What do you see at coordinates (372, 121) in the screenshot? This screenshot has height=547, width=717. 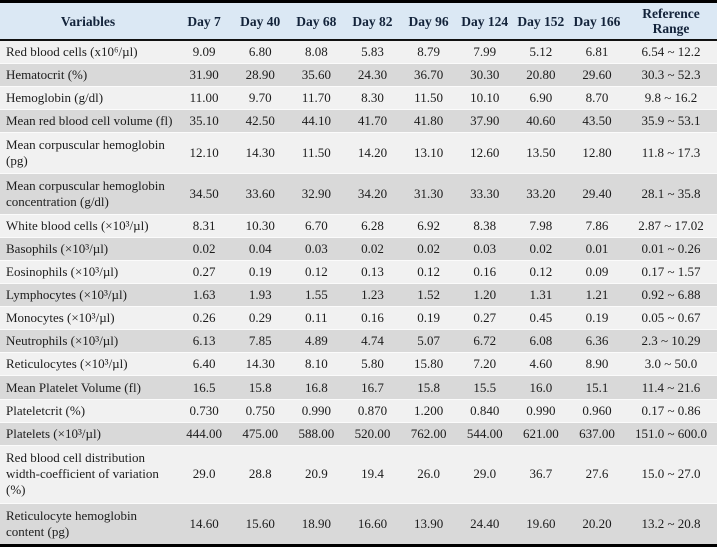 I see `value-cell: 41.70` at bounding box center [372, 121].